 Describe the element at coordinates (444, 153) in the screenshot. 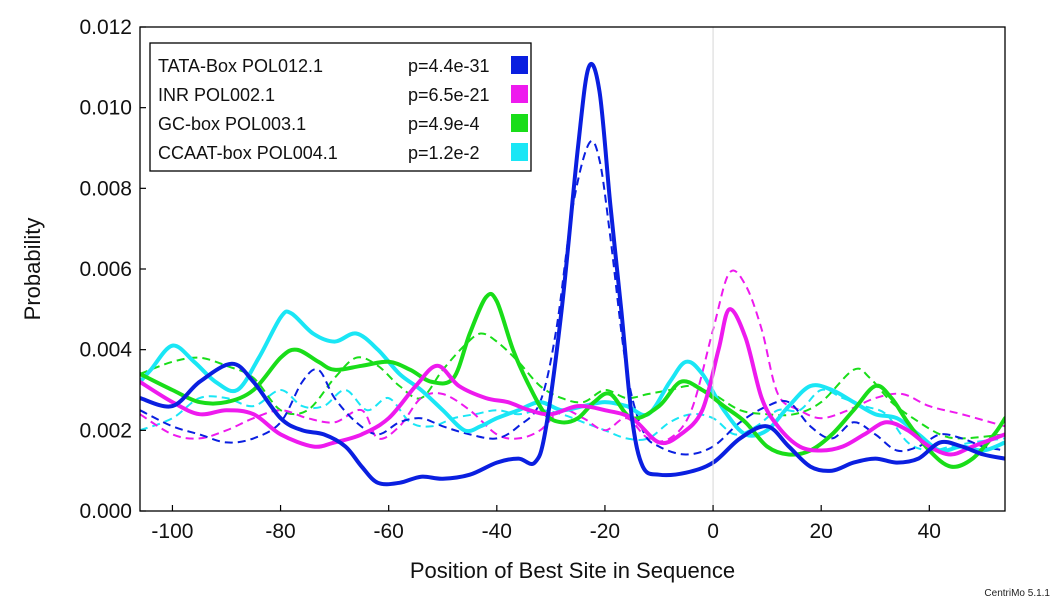

I see `legend-pvalue: p=1.2e-2` at that location.